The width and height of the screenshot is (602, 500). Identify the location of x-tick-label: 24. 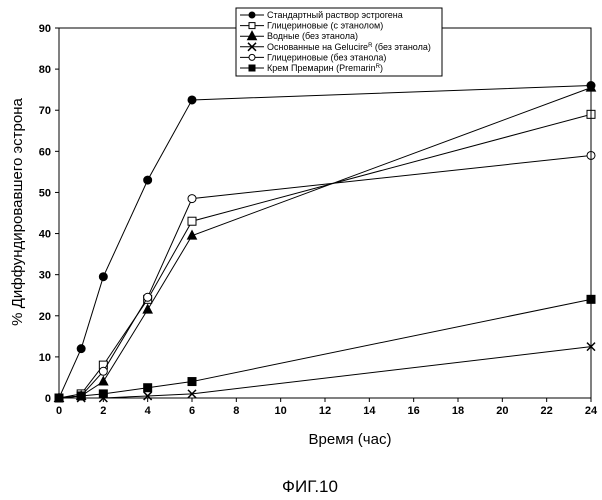
(591, 411).